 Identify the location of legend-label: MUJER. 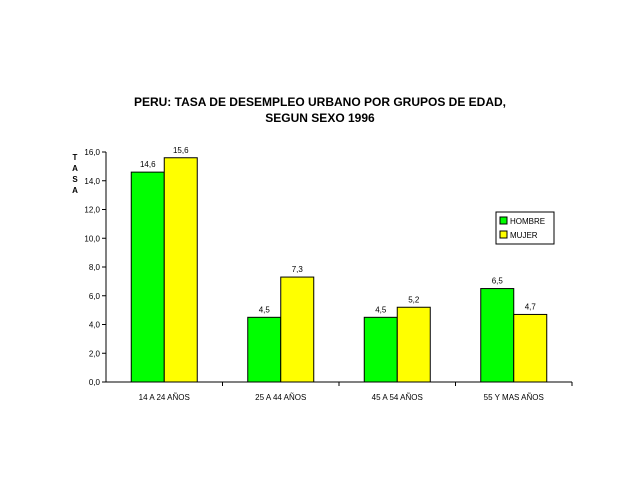
(524, 235).